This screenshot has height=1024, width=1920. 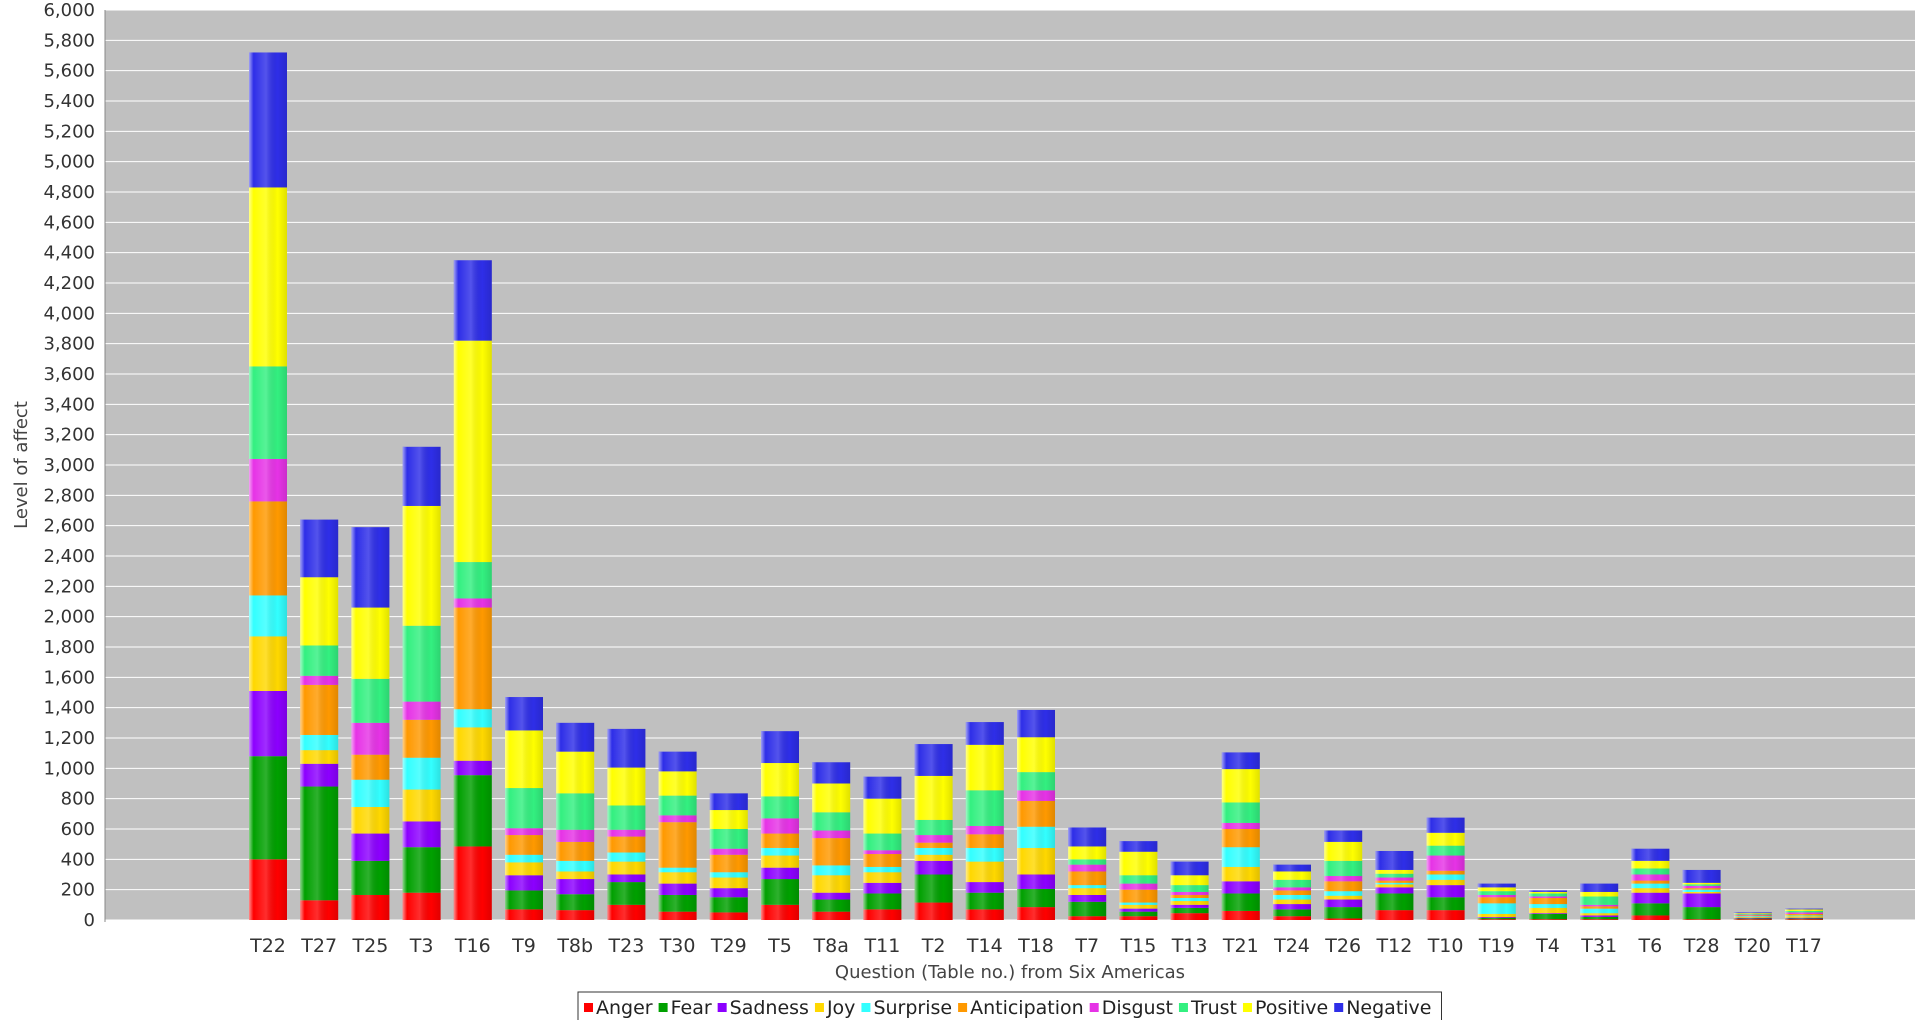 I want to click on y-tick-label: 5,400, so click(x=69, y=101).